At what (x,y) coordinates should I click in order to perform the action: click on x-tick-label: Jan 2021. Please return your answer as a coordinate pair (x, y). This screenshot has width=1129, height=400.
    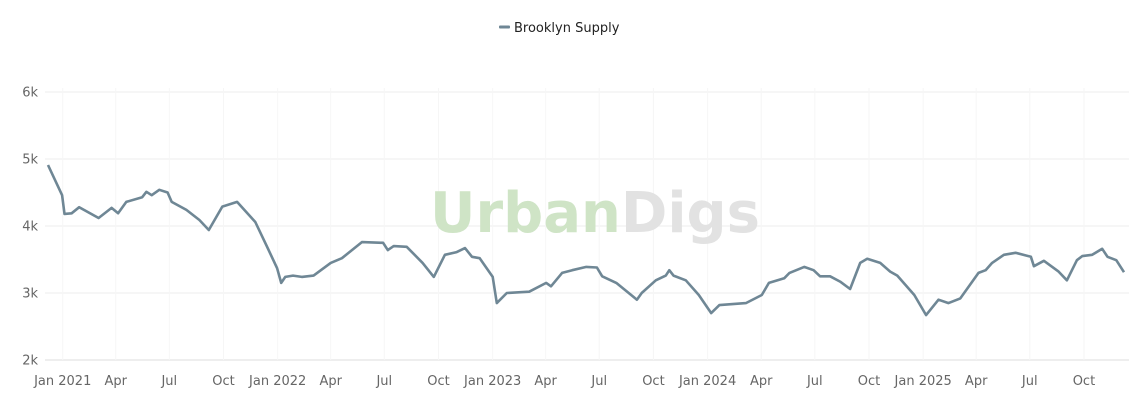
    Looking at the image, I should click on (62, 381).